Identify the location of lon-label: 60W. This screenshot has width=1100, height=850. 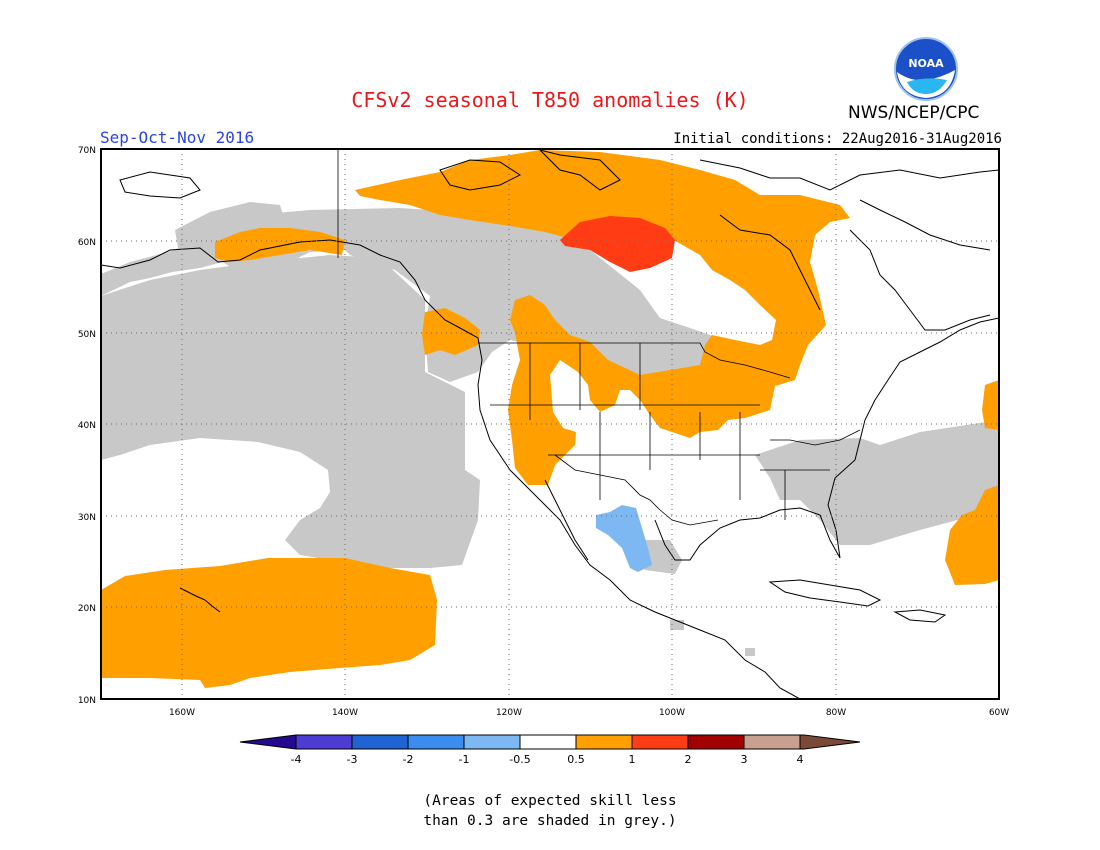
(999, 713).